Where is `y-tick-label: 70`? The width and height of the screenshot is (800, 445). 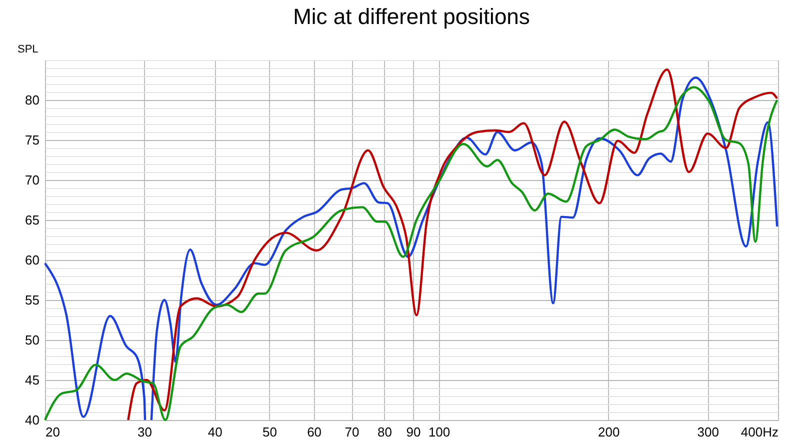
y-tick-label: 70 is located at coordinates (32, 180).